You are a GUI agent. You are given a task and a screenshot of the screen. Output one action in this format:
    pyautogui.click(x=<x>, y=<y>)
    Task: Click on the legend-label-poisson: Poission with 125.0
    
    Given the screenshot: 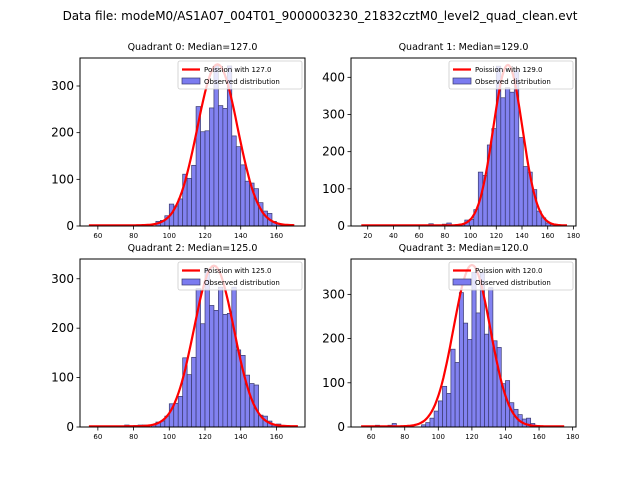 What is the action you would take?
    pyautogui.click(x=238, y=271)
    